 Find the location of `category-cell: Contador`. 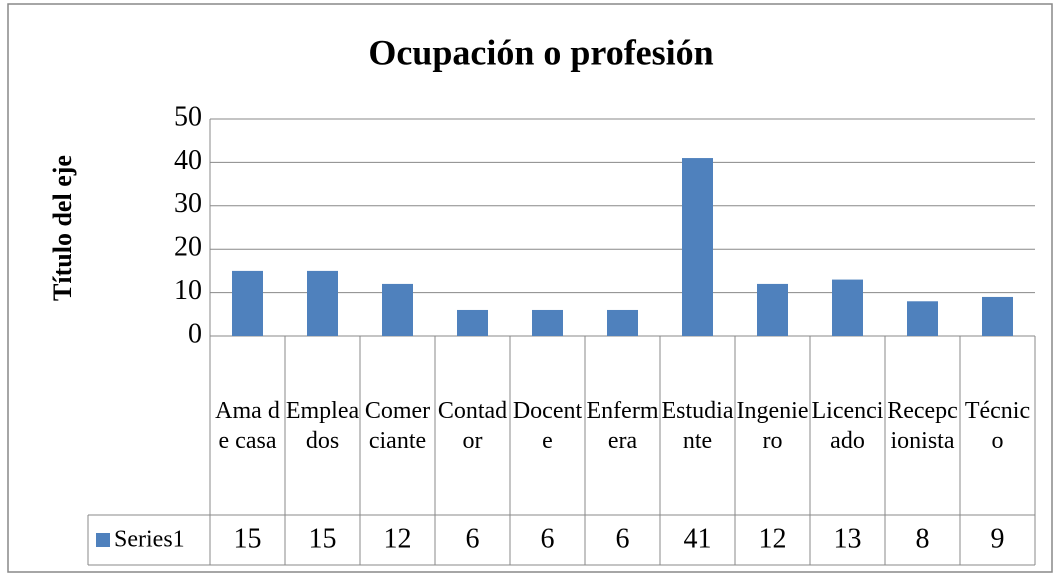

category-cell: Contador is located at coordinates (472, 425).